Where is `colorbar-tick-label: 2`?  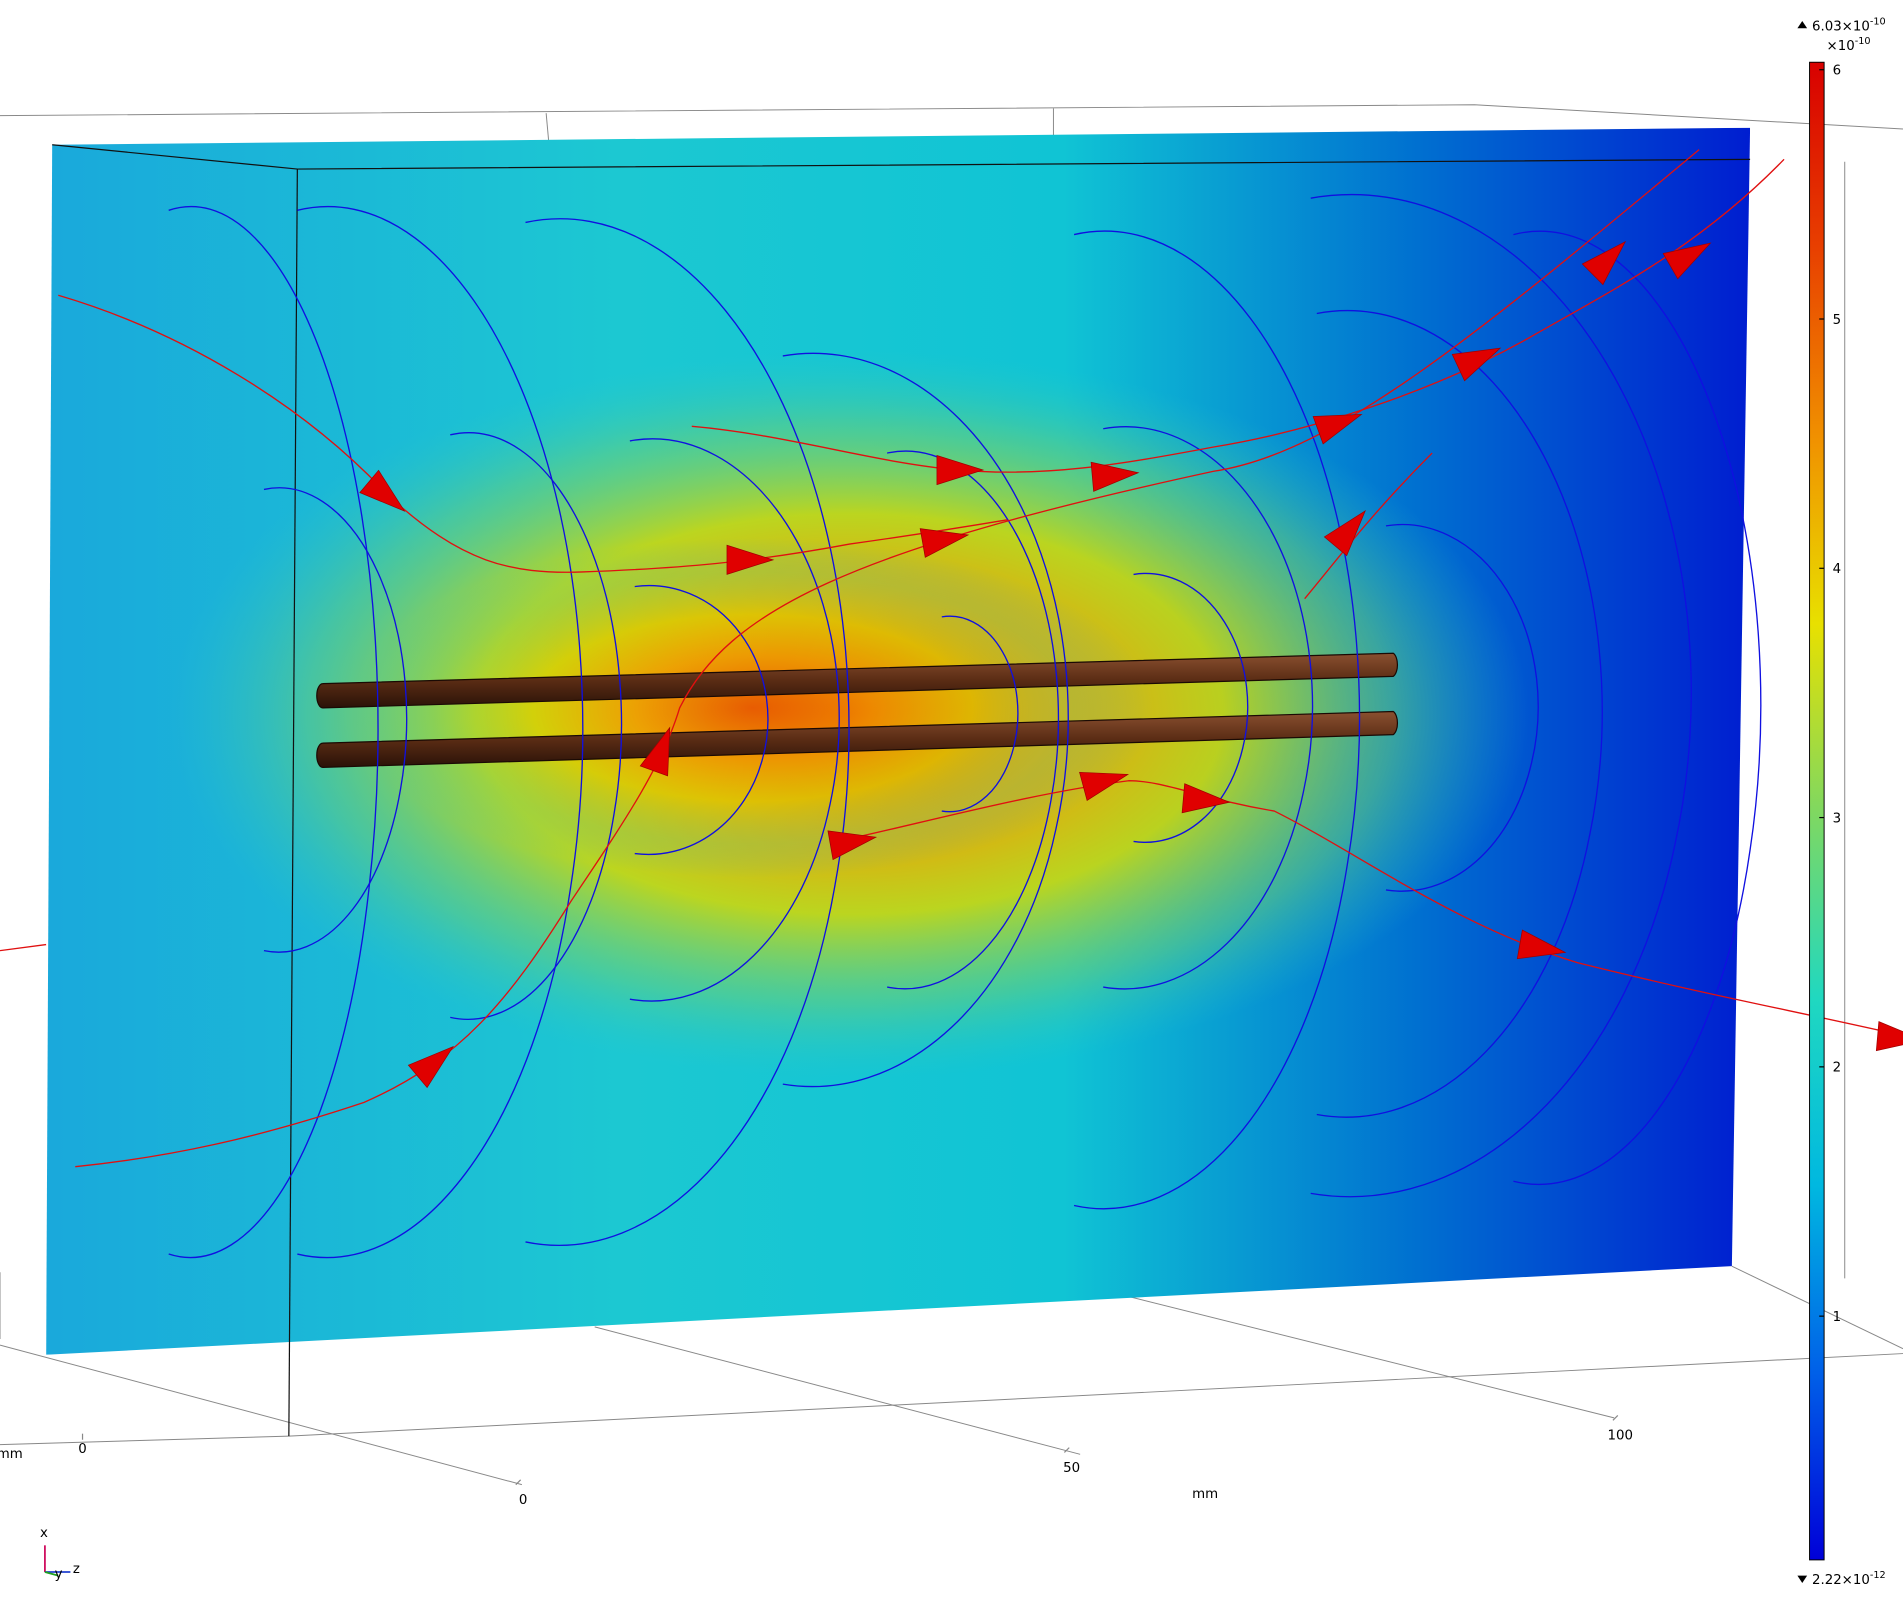 colorbar-tick-label: 2 is located at coordinates (1837, 1068).